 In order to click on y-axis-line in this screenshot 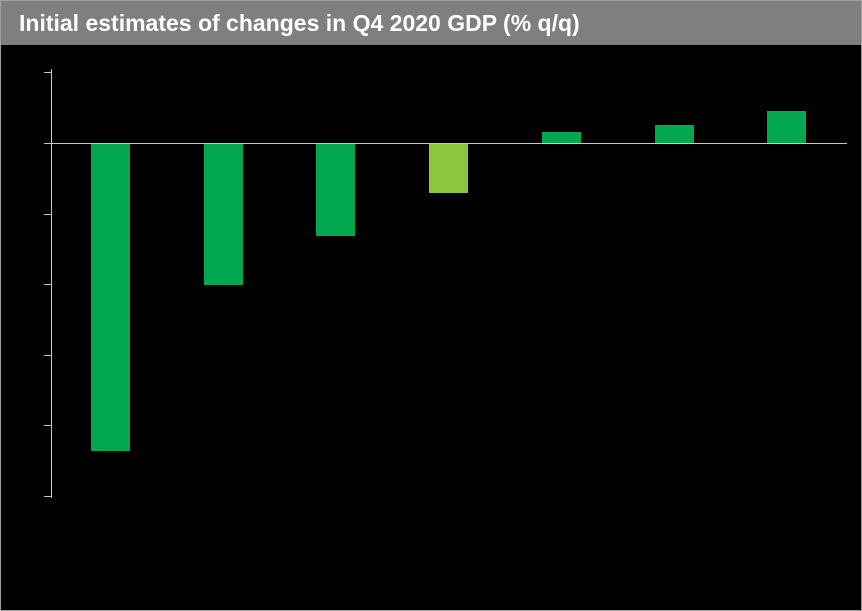, I will do `click(51, 283)`.